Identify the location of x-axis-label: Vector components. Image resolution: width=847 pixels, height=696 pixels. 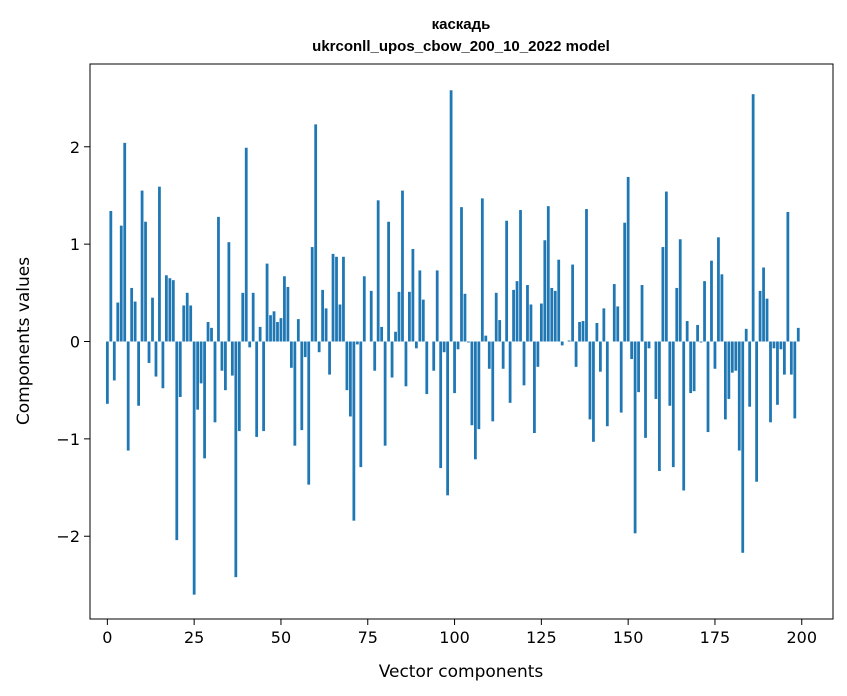
(461, 672).